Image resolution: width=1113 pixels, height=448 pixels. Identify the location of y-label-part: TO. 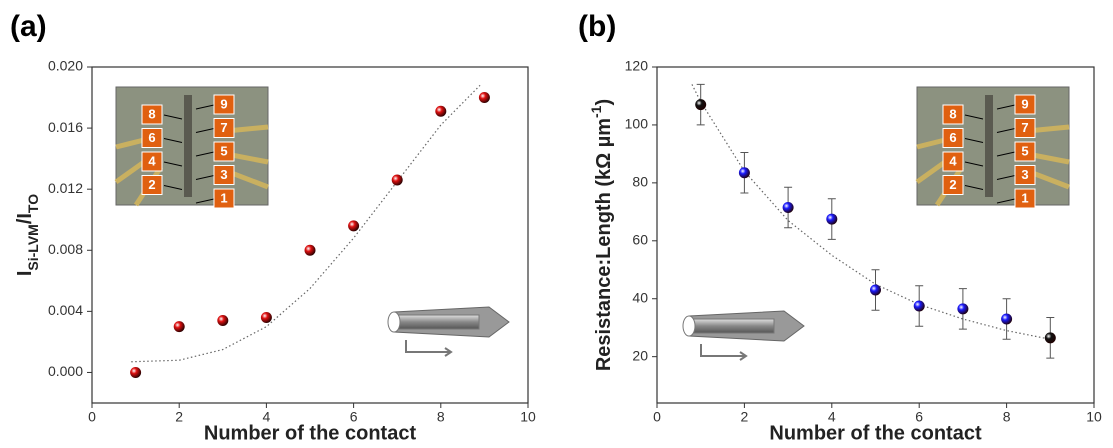
(33, 203).